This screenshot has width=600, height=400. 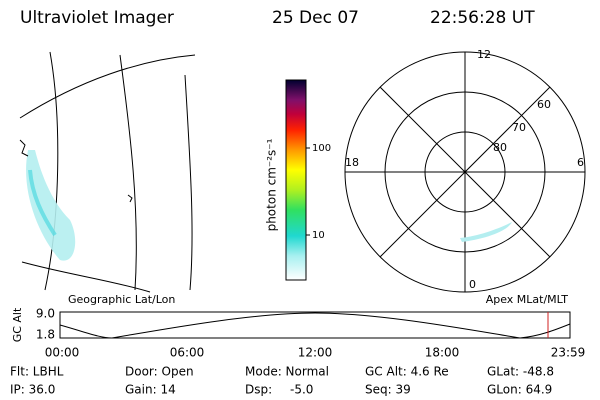 What do you see at coordinates (45, 314) in the screenshot?
I see `alt-y-label: 9.0` at bounding box center [45, 314].